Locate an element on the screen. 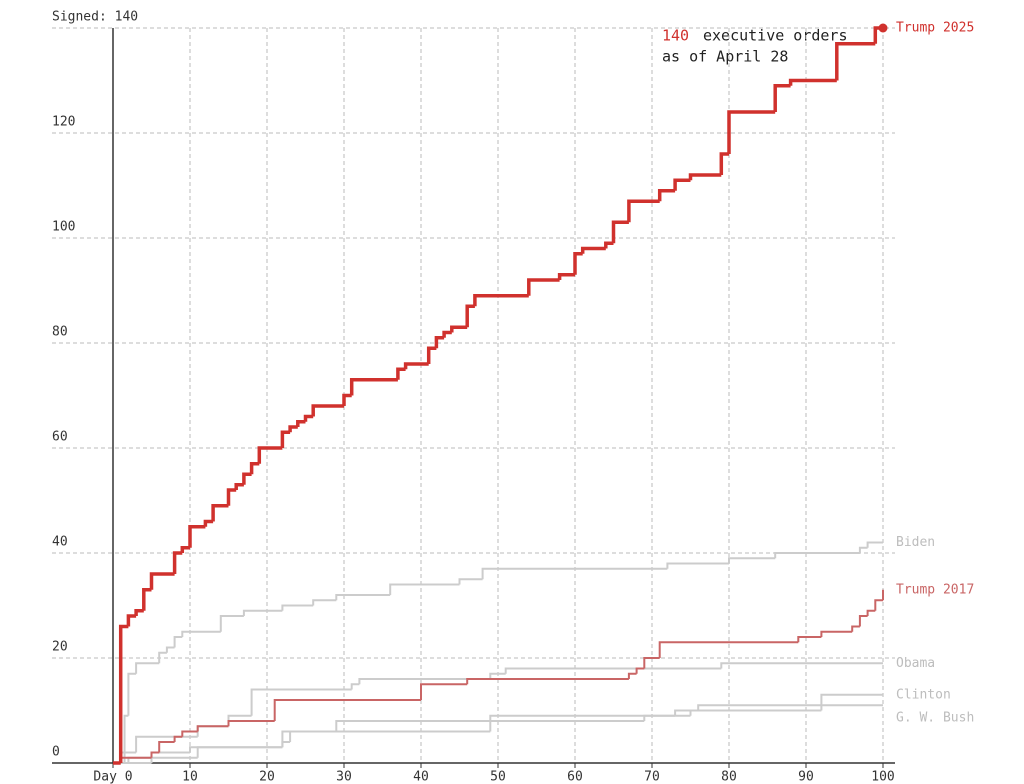 This screenshot has height=784, width=1024. series is located at coordinates (498, 734).